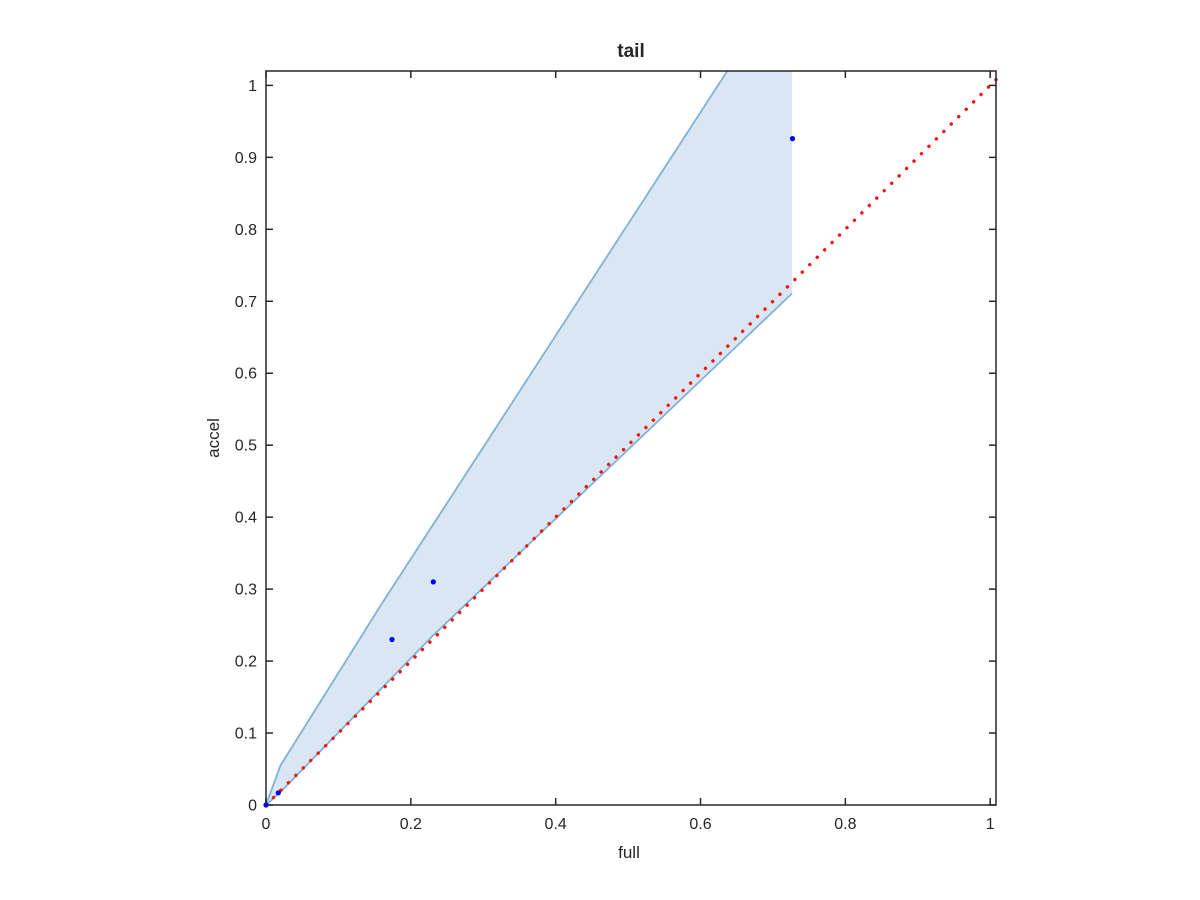 The height and width of the screenshot is (900, 1200). I want to click on y-tick-label: 0.3, so click(246, 590).